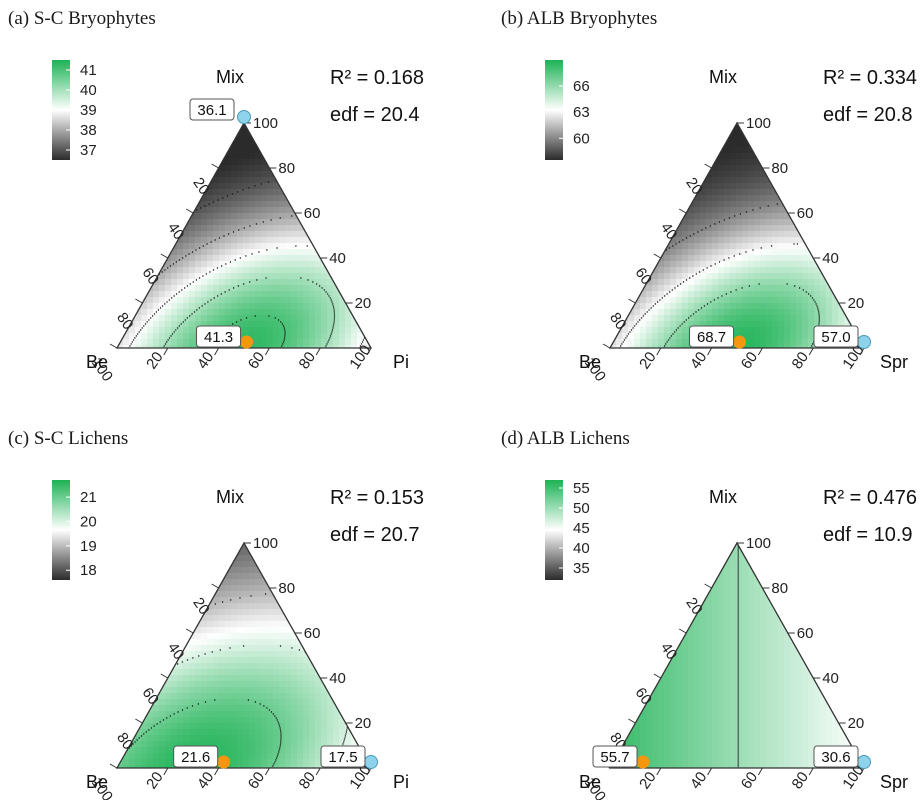 Image resolution: width=922 pixels, height=800 pixels. What do you see at coordinates (219, 336) in the screenshot?
I see `max-point-label-box` at bounding box center [219, 336].